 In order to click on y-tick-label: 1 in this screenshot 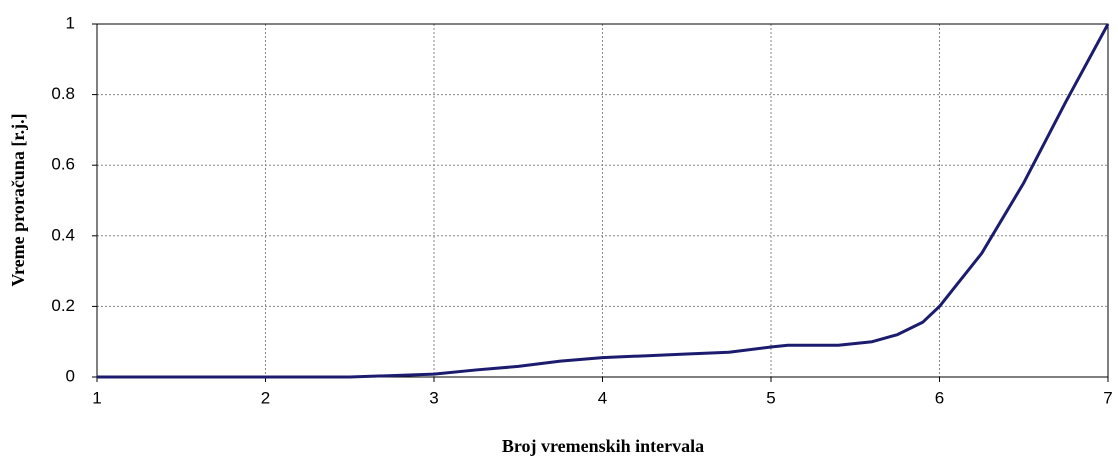, I will do `click(70, 22)`.